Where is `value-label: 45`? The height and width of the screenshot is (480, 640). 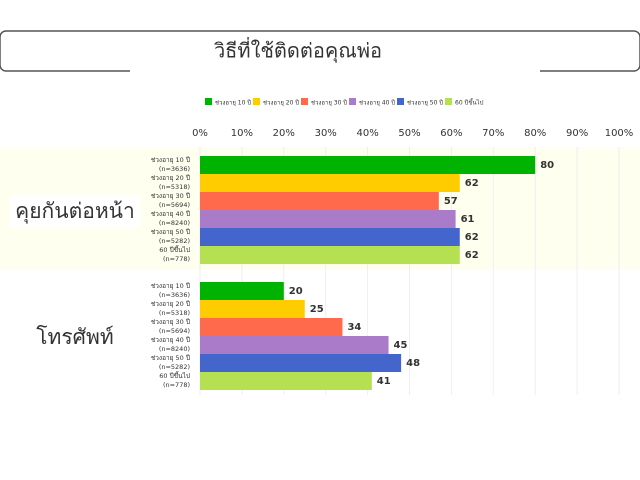 value-label: 45 is located at coordinates (401, 345).